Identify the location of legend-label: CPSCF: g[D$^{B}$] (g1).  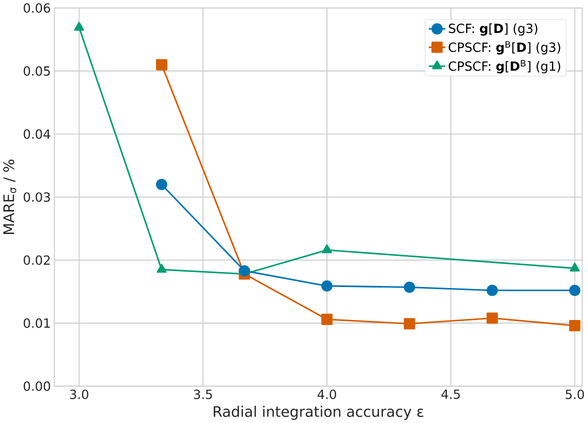
(504, 67).